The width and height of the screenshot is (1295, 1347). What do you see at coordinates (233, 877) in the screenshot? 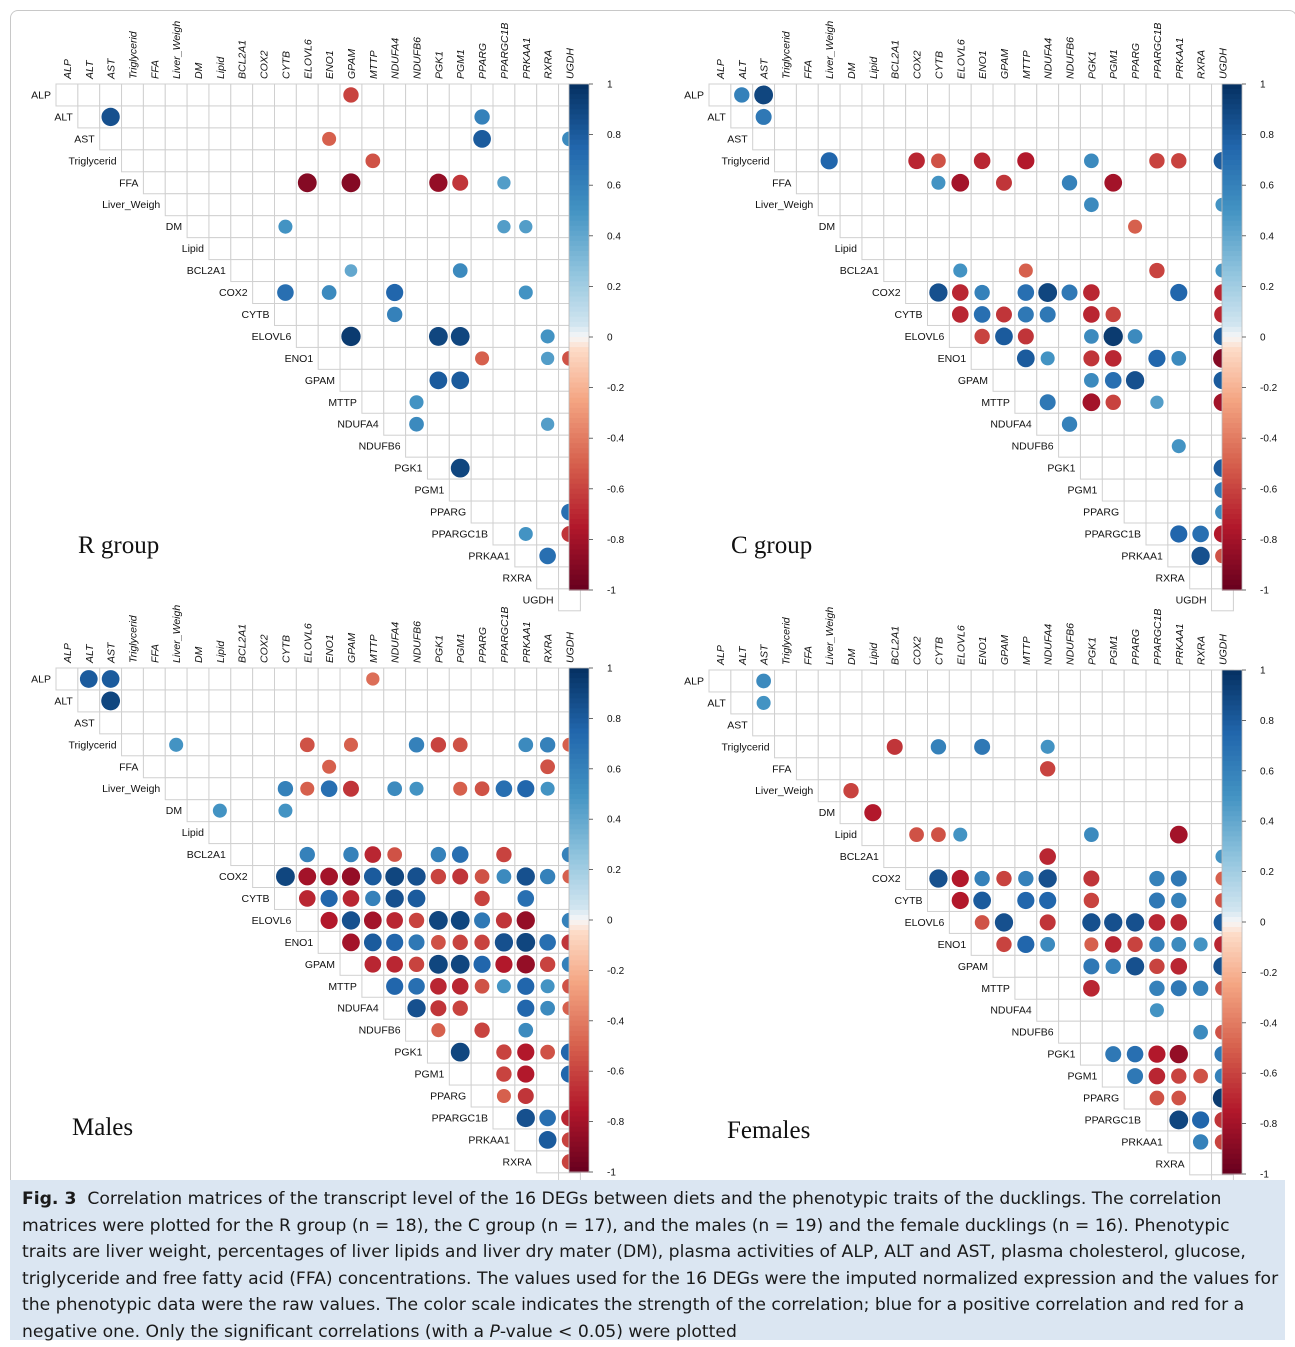
I see `row-label: COX2` at bounding box center [233, 877].